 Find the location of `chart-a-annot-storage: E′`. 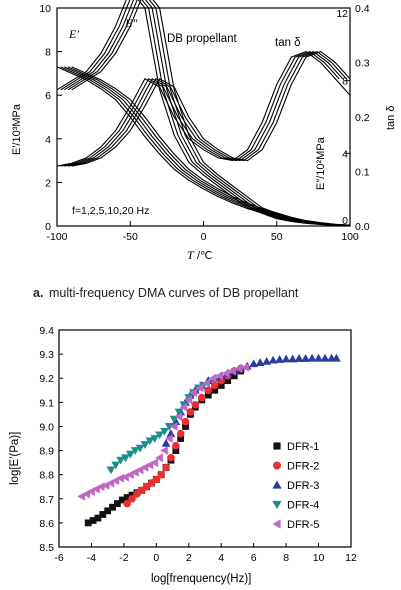

chart-a-annot-storage: E′ is located at coordinates (73, 34).